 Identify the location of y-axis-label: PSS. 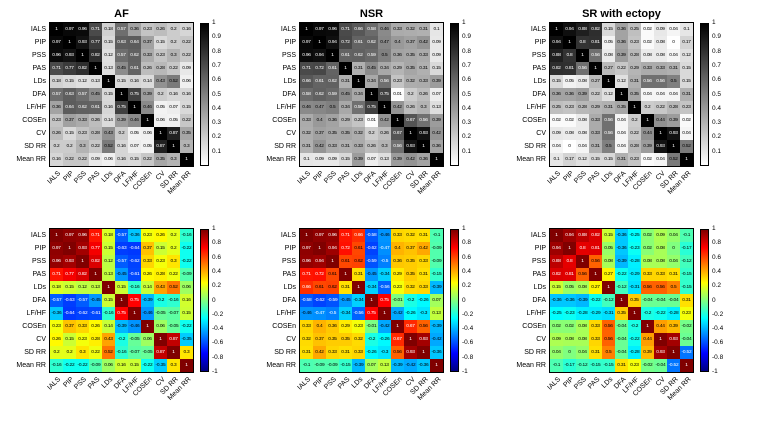
(288, 55).